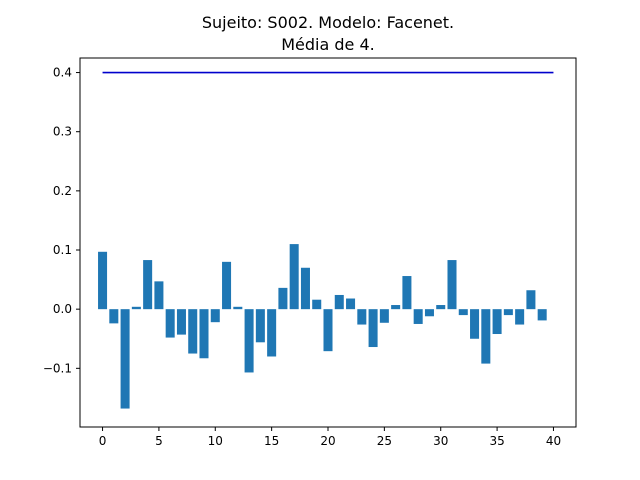  What do you see at coordinates (440, 441) in the screenshot?
I see `x-tick-label: 30` at bounding box center [440, 441].